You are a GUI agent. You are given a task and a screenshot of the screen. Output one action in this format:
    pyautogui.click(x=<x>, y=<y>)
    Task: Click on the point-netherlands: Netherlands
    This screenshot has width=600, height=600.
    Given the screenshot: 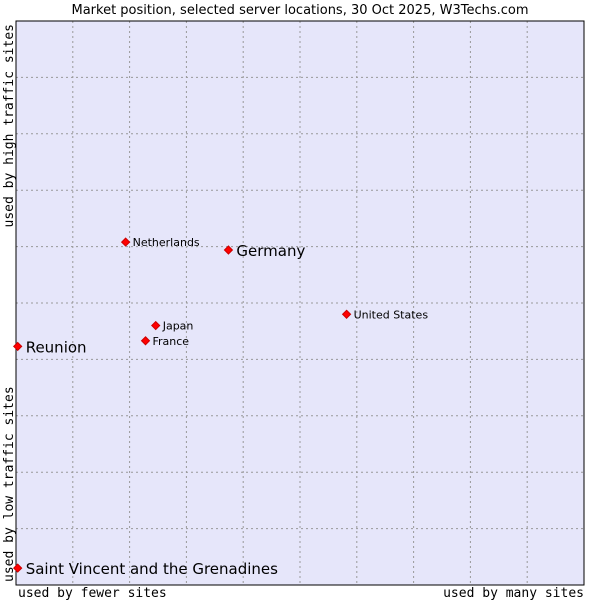 What is the action you would take?
    pyautogui.click(x=160, y=242)
    